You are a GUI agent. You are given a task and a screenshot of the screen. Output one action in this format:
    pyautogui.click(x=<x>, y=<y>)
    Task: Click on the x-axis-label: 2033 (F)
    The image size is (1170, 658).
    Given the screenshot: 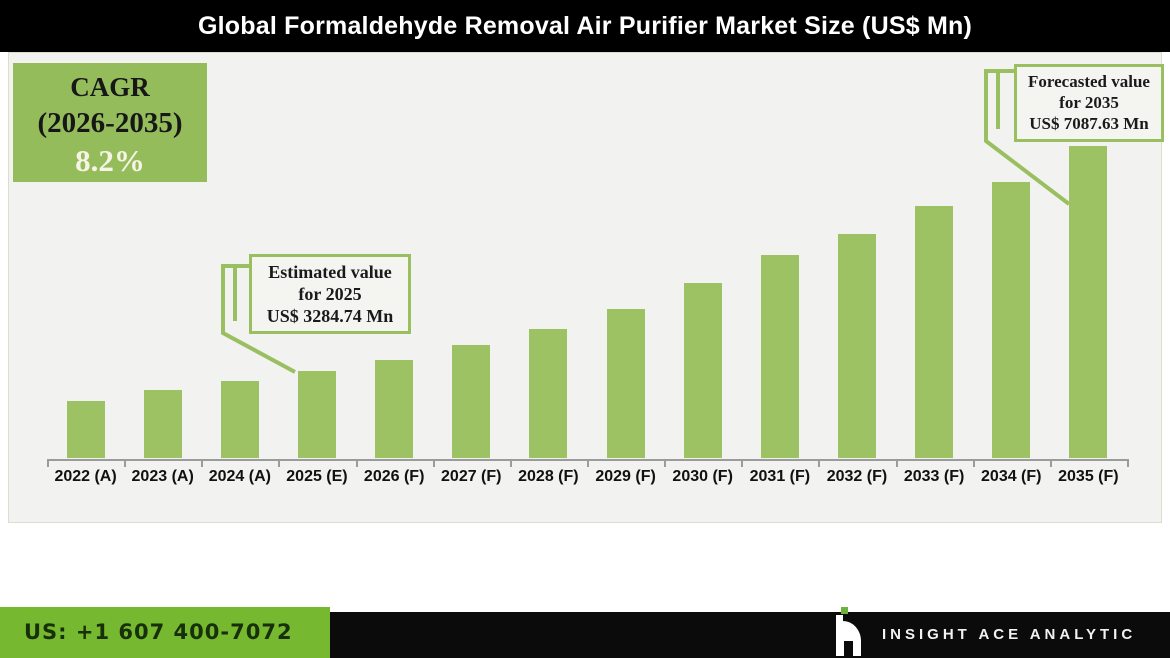 What is the action you would take?
    pyautogui.click(x=934, y=476)
    